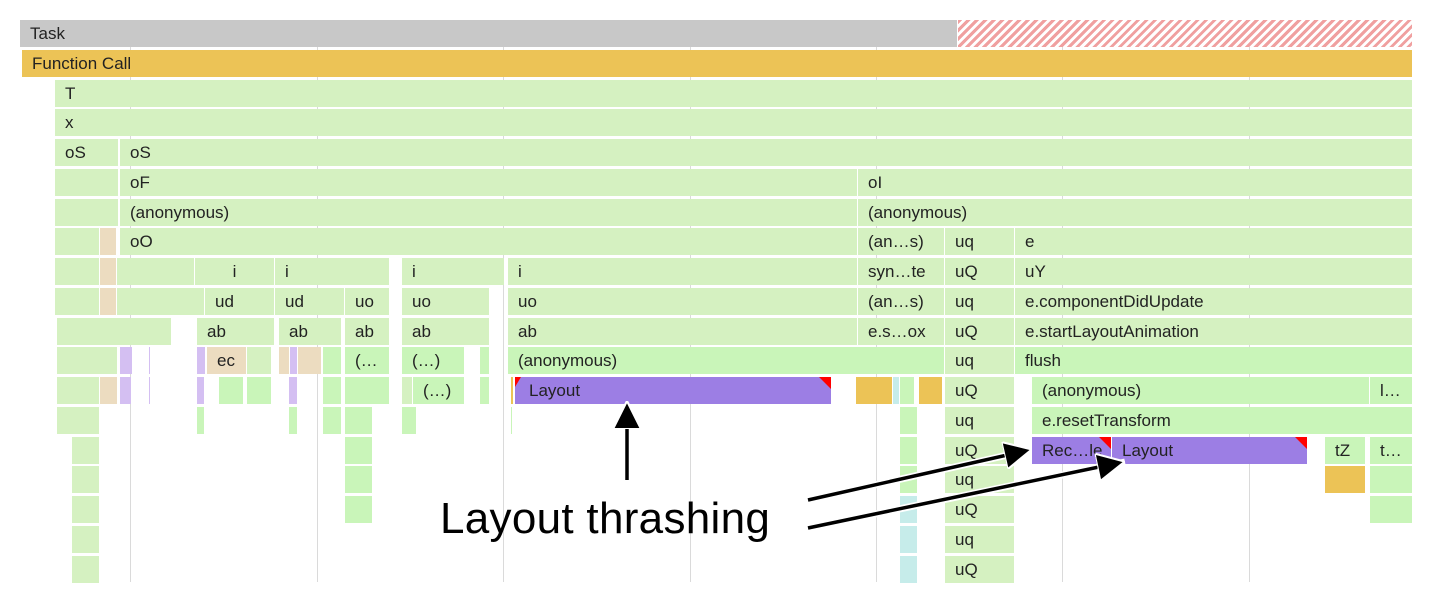 The width and height of the screenshot is (1433, 602). Describe the element at coordinates (733, 93) in the screenshot. I see `flame-chart-event: T` at that location.